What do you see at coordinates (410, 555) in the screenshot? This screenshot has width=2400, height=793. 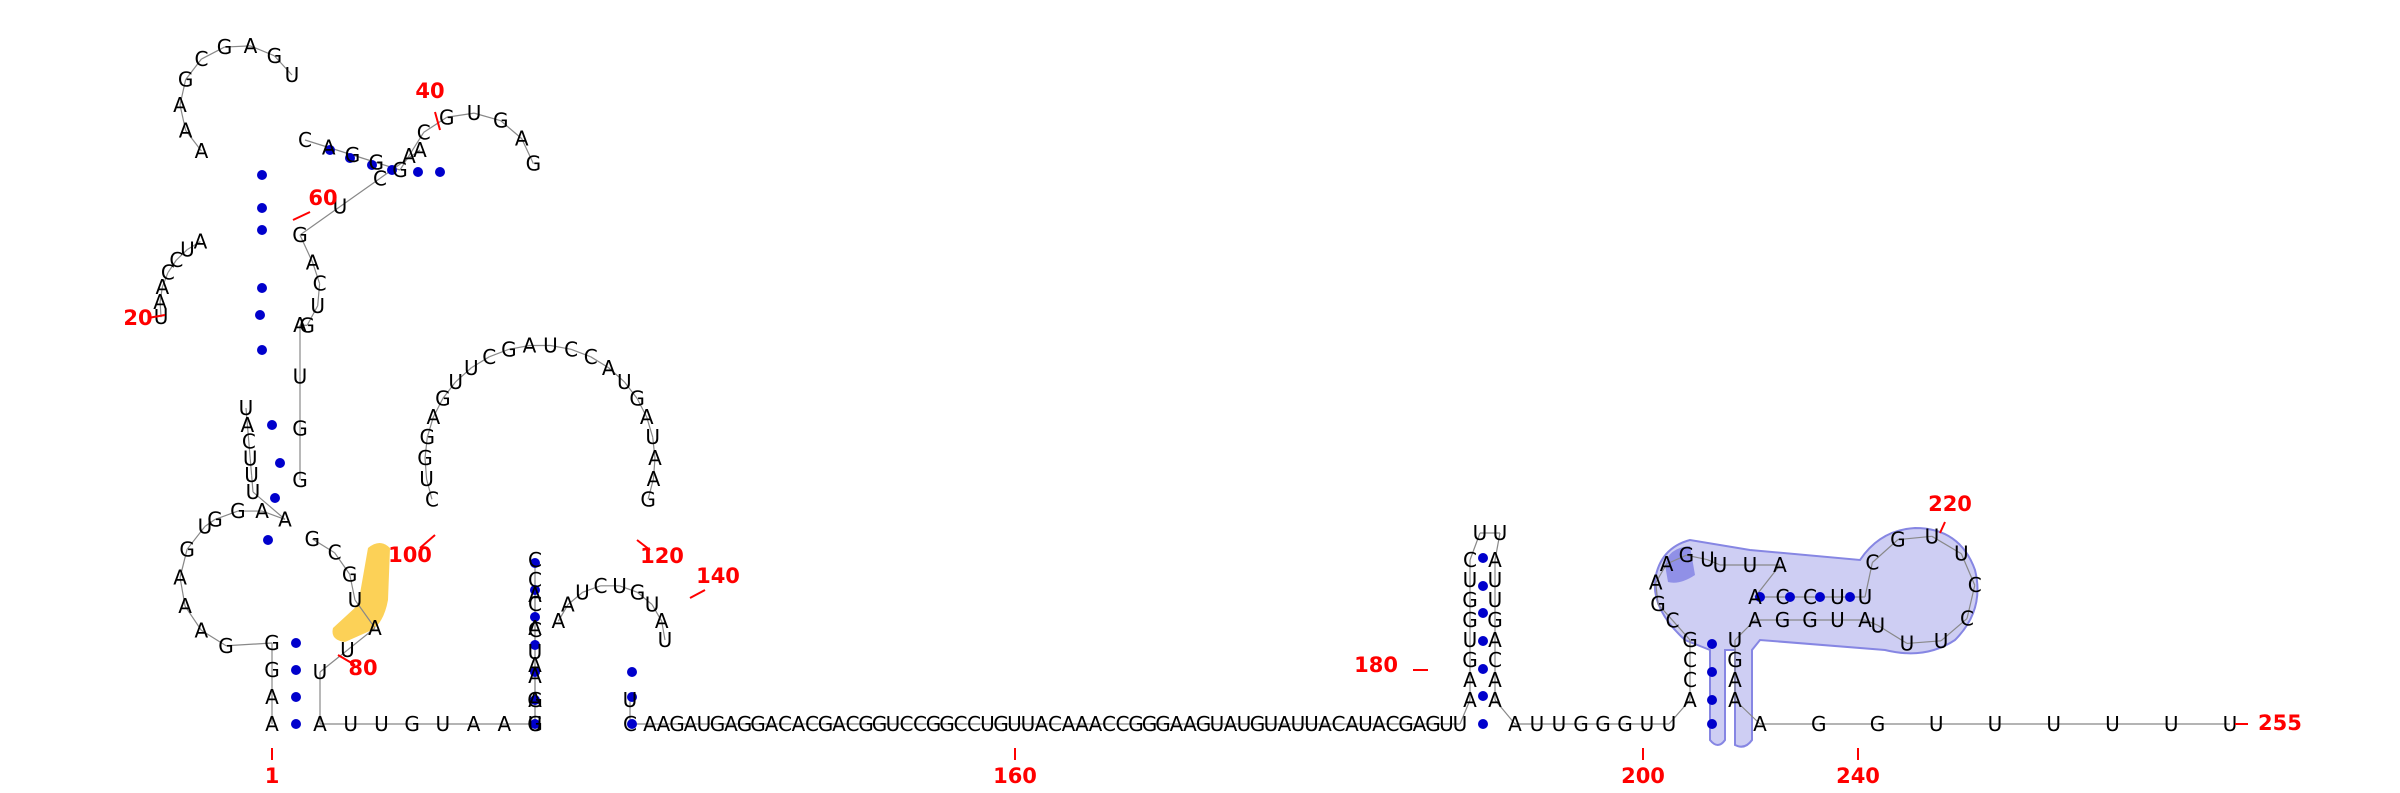 I see `position-label: 100` at bounding box center [410, 555].